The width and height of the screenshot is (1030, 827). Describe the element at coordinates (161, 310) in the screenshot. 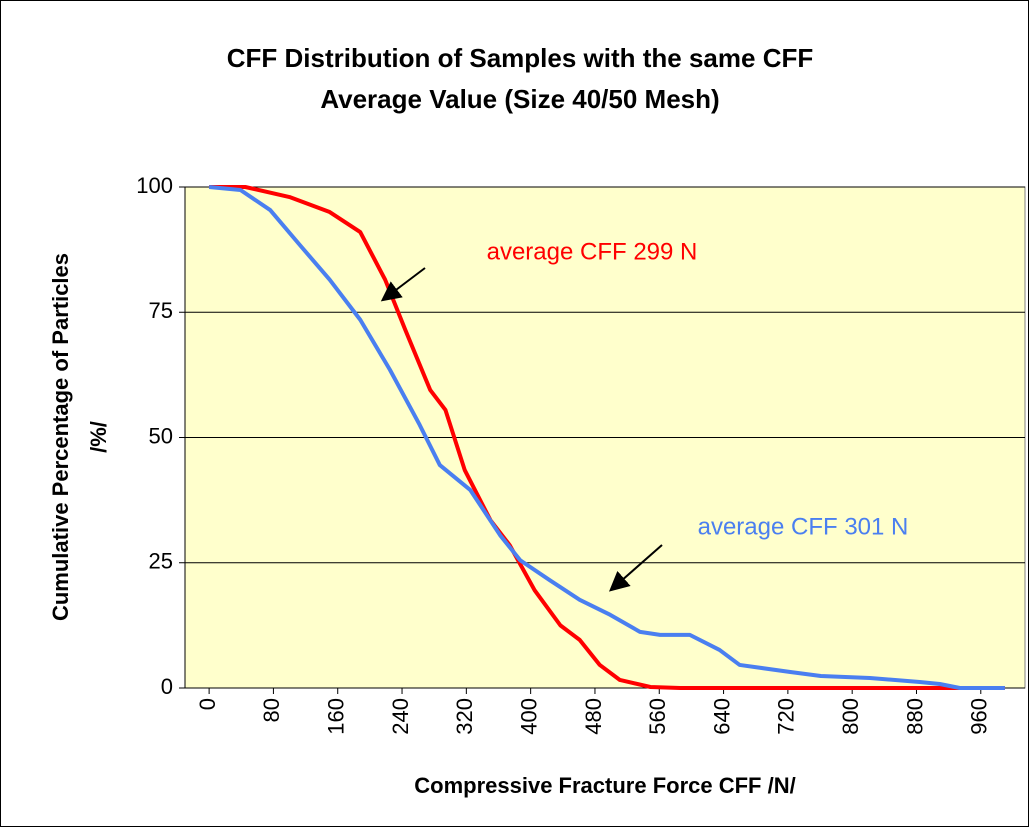

I see `y-tick-label: 75` at that location.